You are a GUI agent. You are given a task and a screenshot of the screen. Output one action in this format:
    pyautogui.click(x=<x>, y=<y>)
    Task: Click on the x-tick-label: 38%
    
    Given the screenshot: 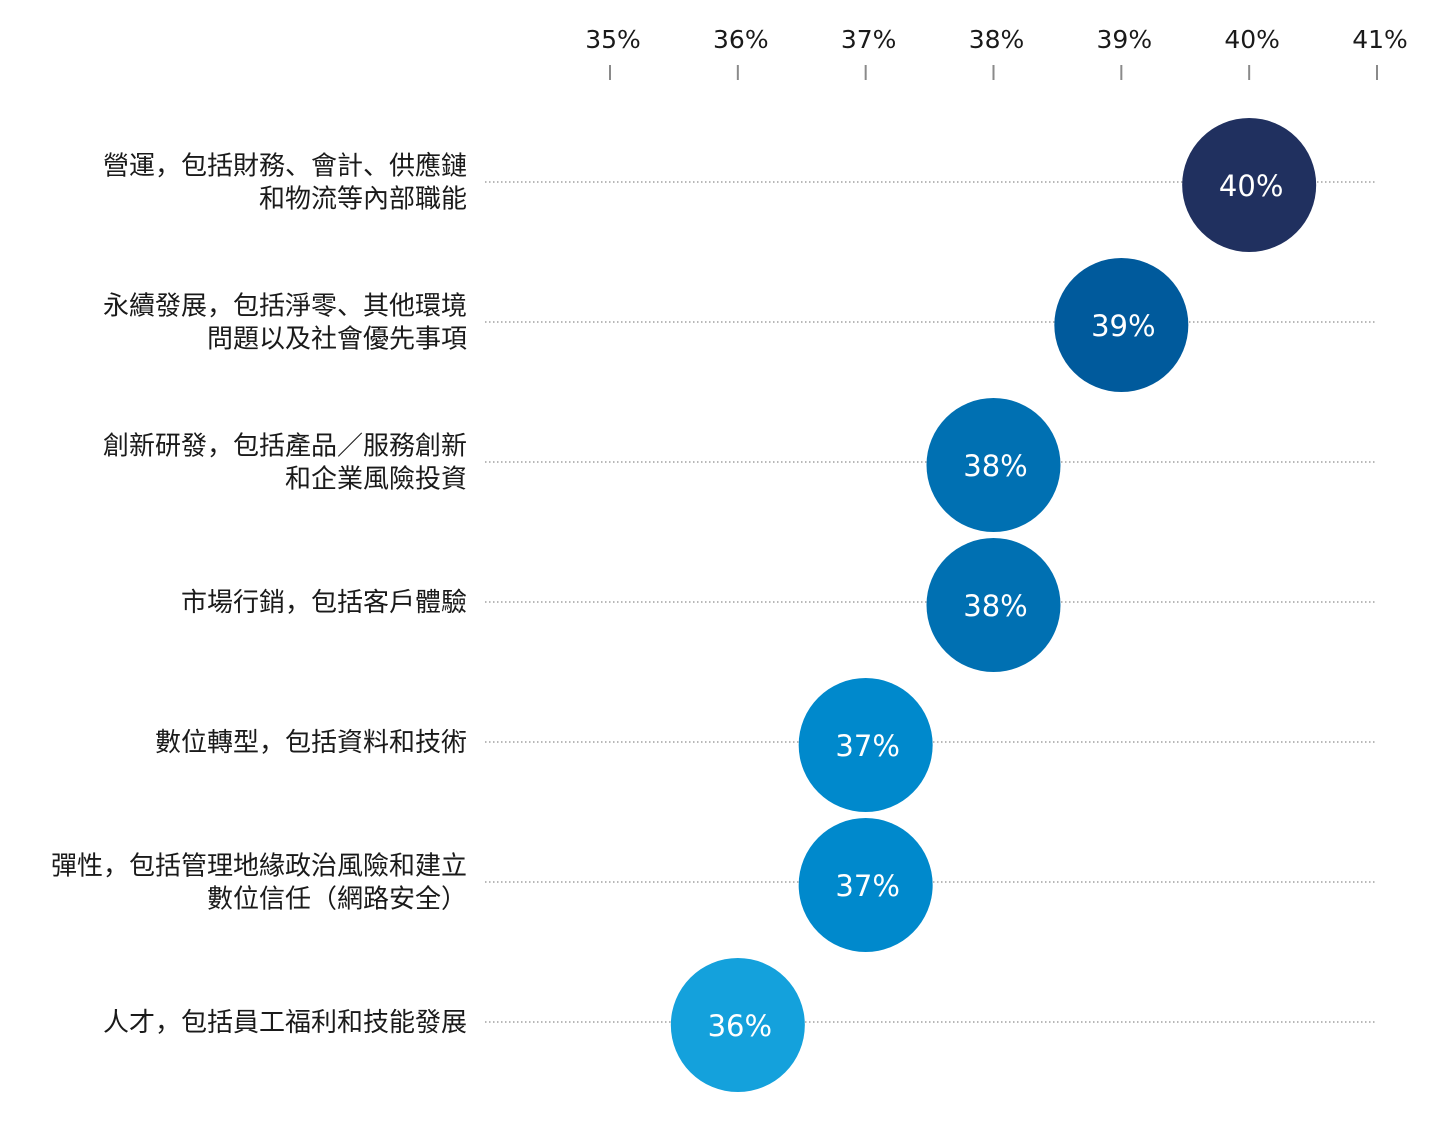 What is the action you would take?
    pyautogui.click(x=997, y=39)
    